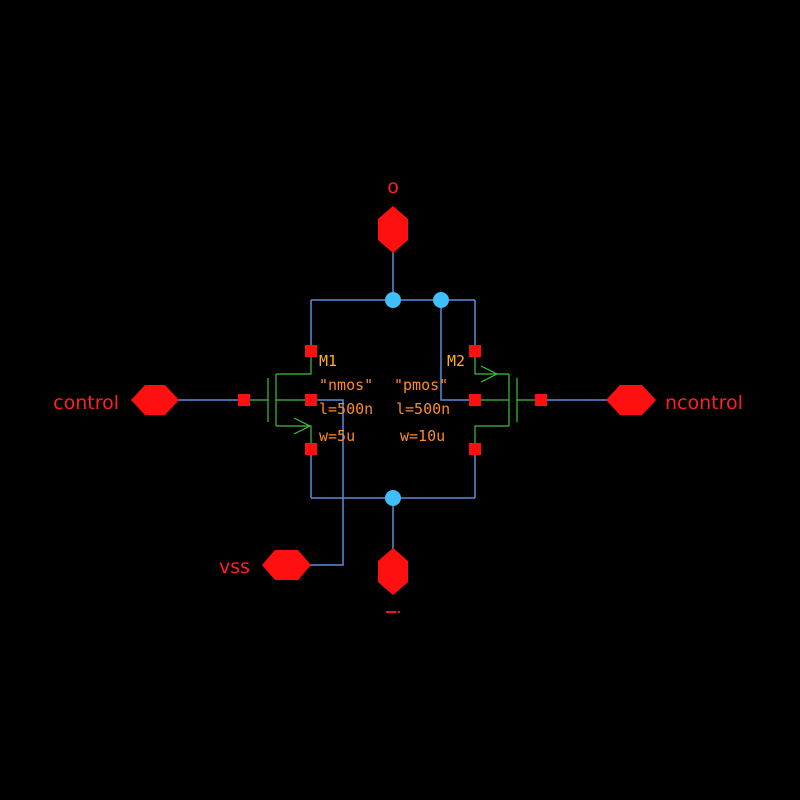  I want to click on terminal-pins, so click(392, 400).